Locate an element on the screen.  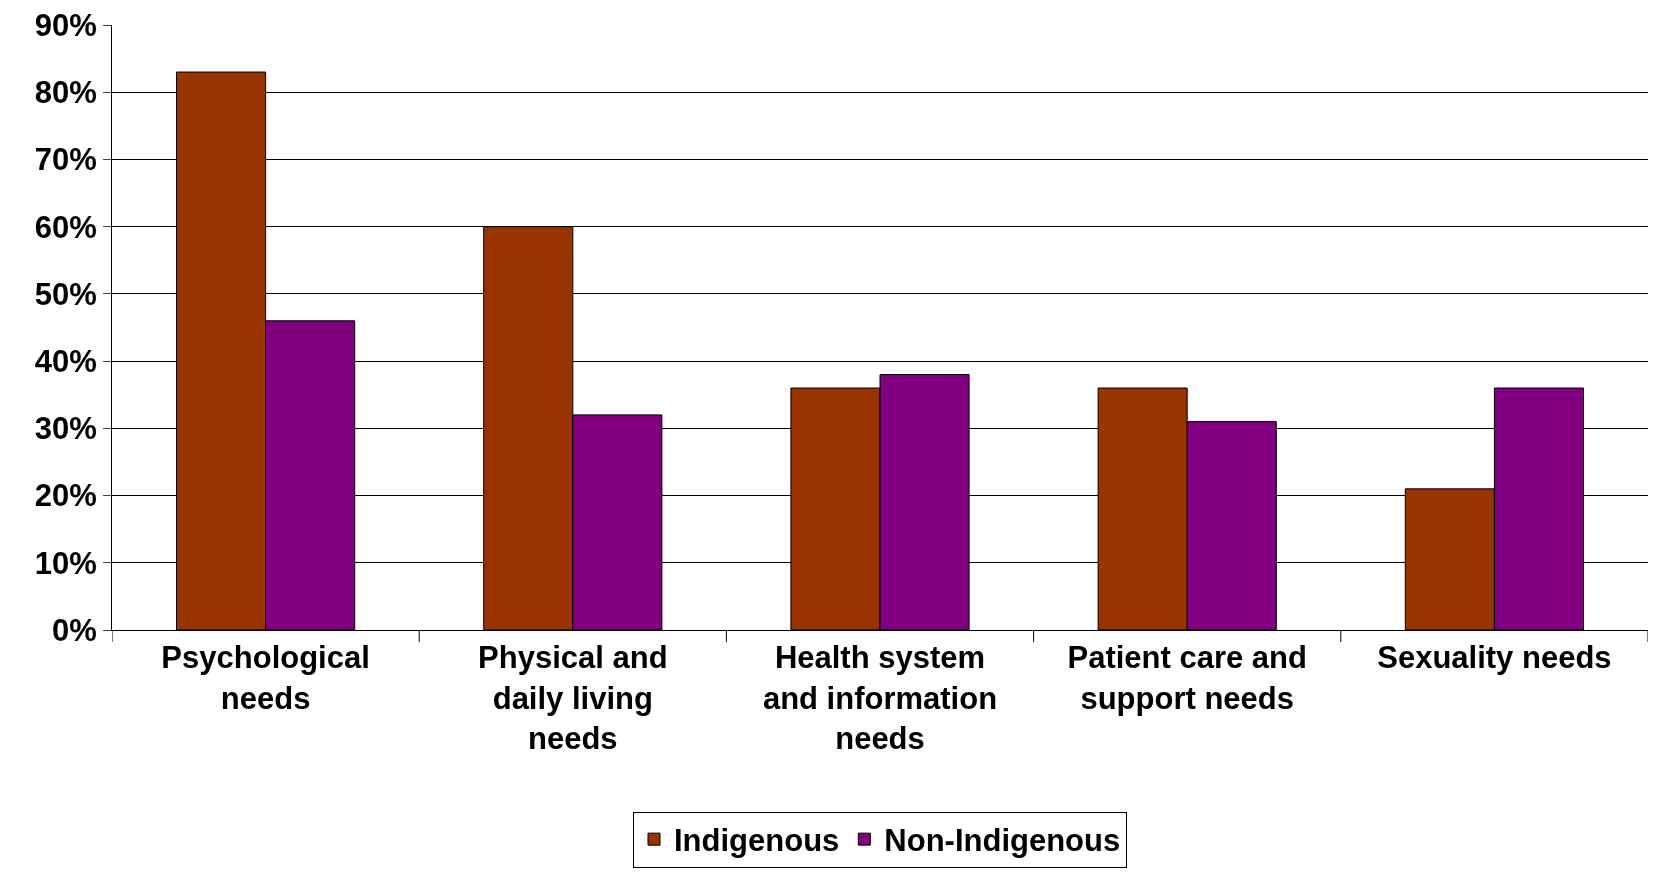
x-tick-label: Patient care and support needs is located at coordinates (1187, 678).